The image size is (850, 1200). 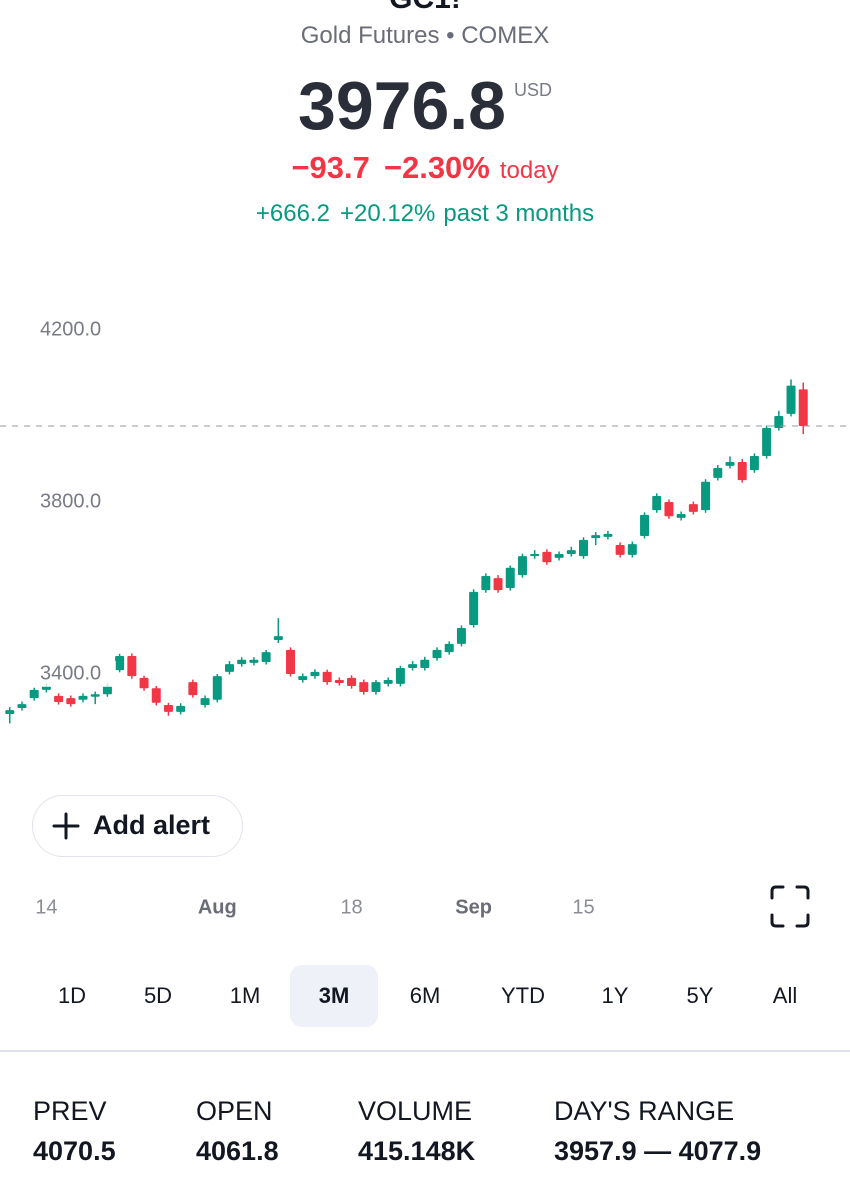 I want to click on price: 3976.8, so click(x=402, y=106).